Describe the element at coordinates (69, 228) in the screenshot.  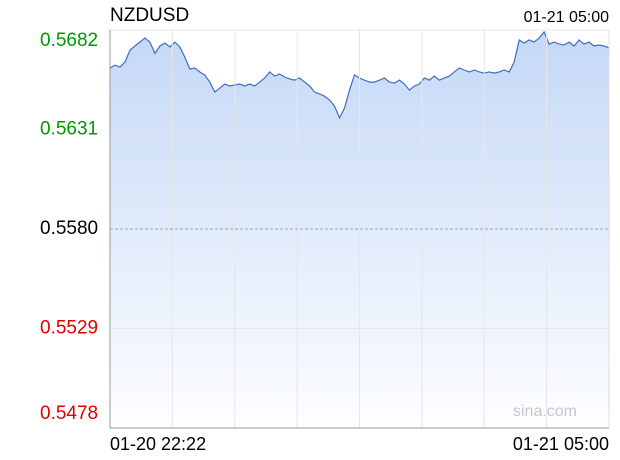
I see `y-tick-label: 0.5580` at that location.